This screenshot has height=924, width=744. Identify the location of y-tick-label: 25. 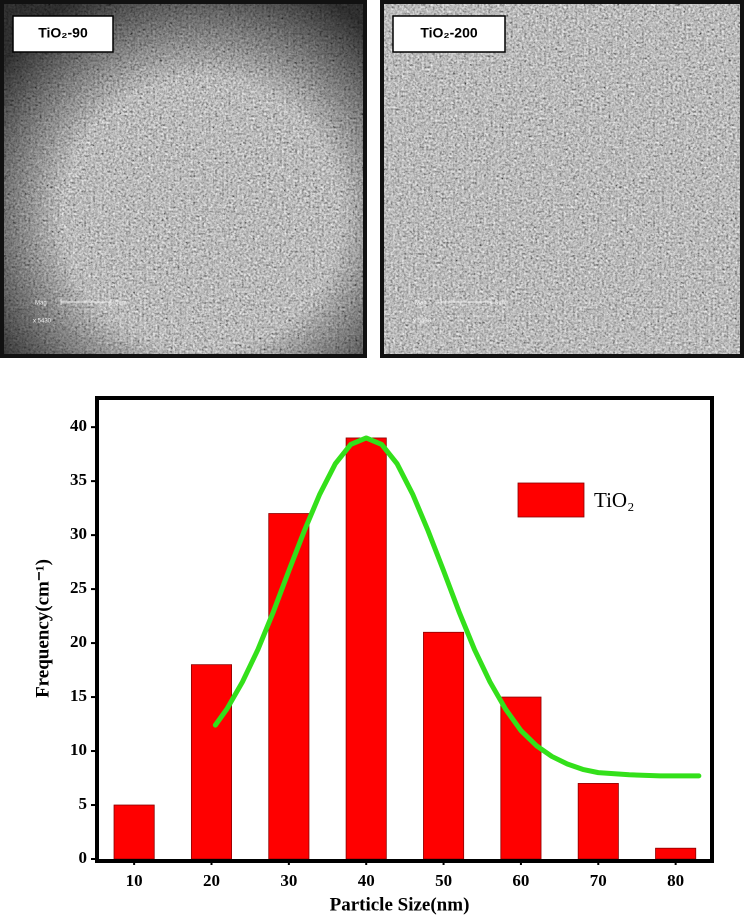
(78, 587).